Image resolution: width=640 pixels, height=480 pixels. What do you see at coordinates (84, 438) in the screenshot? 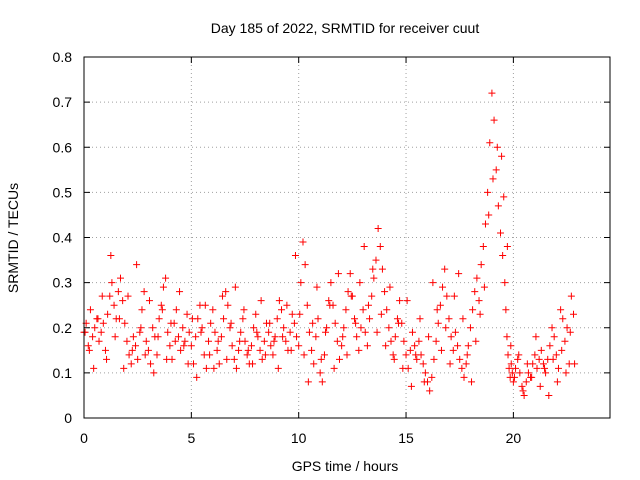
I see `x-tick-label: 0` at bounding box center [84, 438].